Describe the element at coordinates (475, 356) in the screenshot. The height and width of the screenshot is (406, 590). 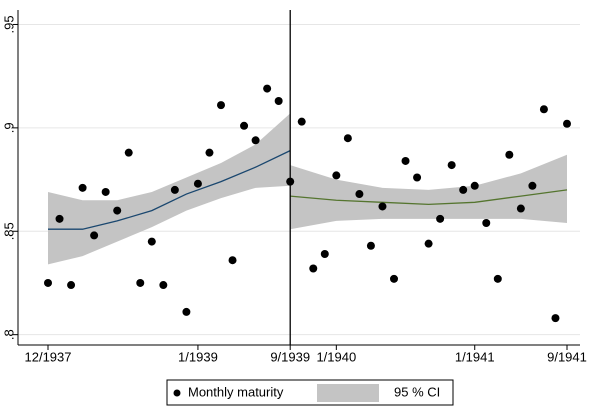
I see `x-tick-label: 1/1941` at that location.